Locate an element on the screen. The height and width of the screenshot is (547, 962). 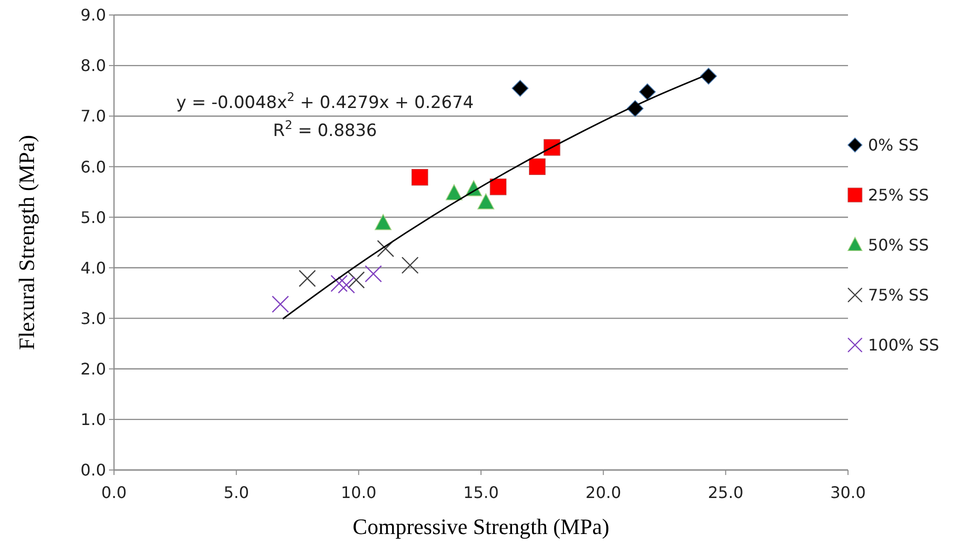
x-tick-label: 30.0 is located at coordinates (848, 492).